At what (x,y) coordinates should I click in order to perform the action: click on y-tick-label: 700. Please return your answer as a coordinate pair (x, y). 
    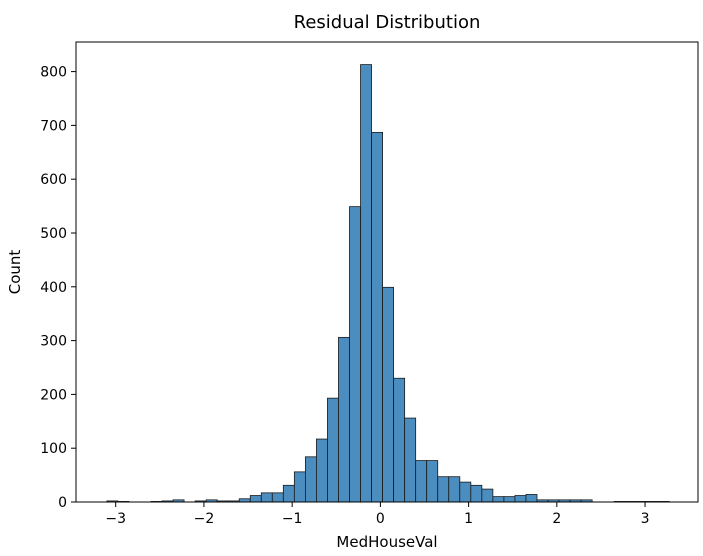
    Looking at the image, I should click on (53, 126).